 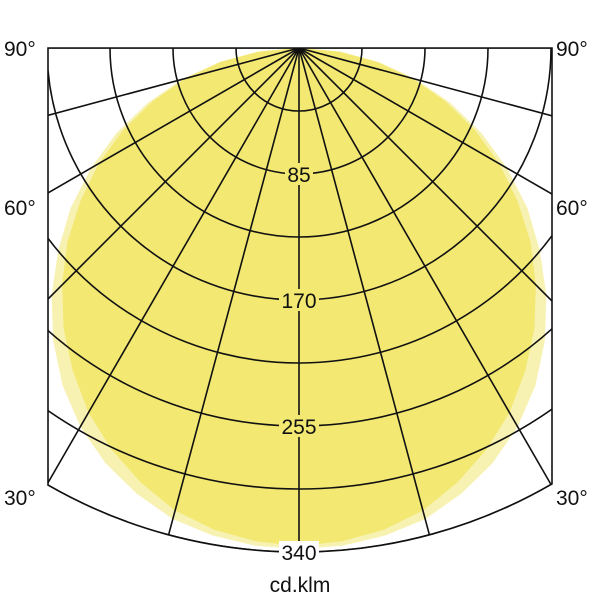 I want to click on radial-tick-label: 170, so click(x=298, y=301).